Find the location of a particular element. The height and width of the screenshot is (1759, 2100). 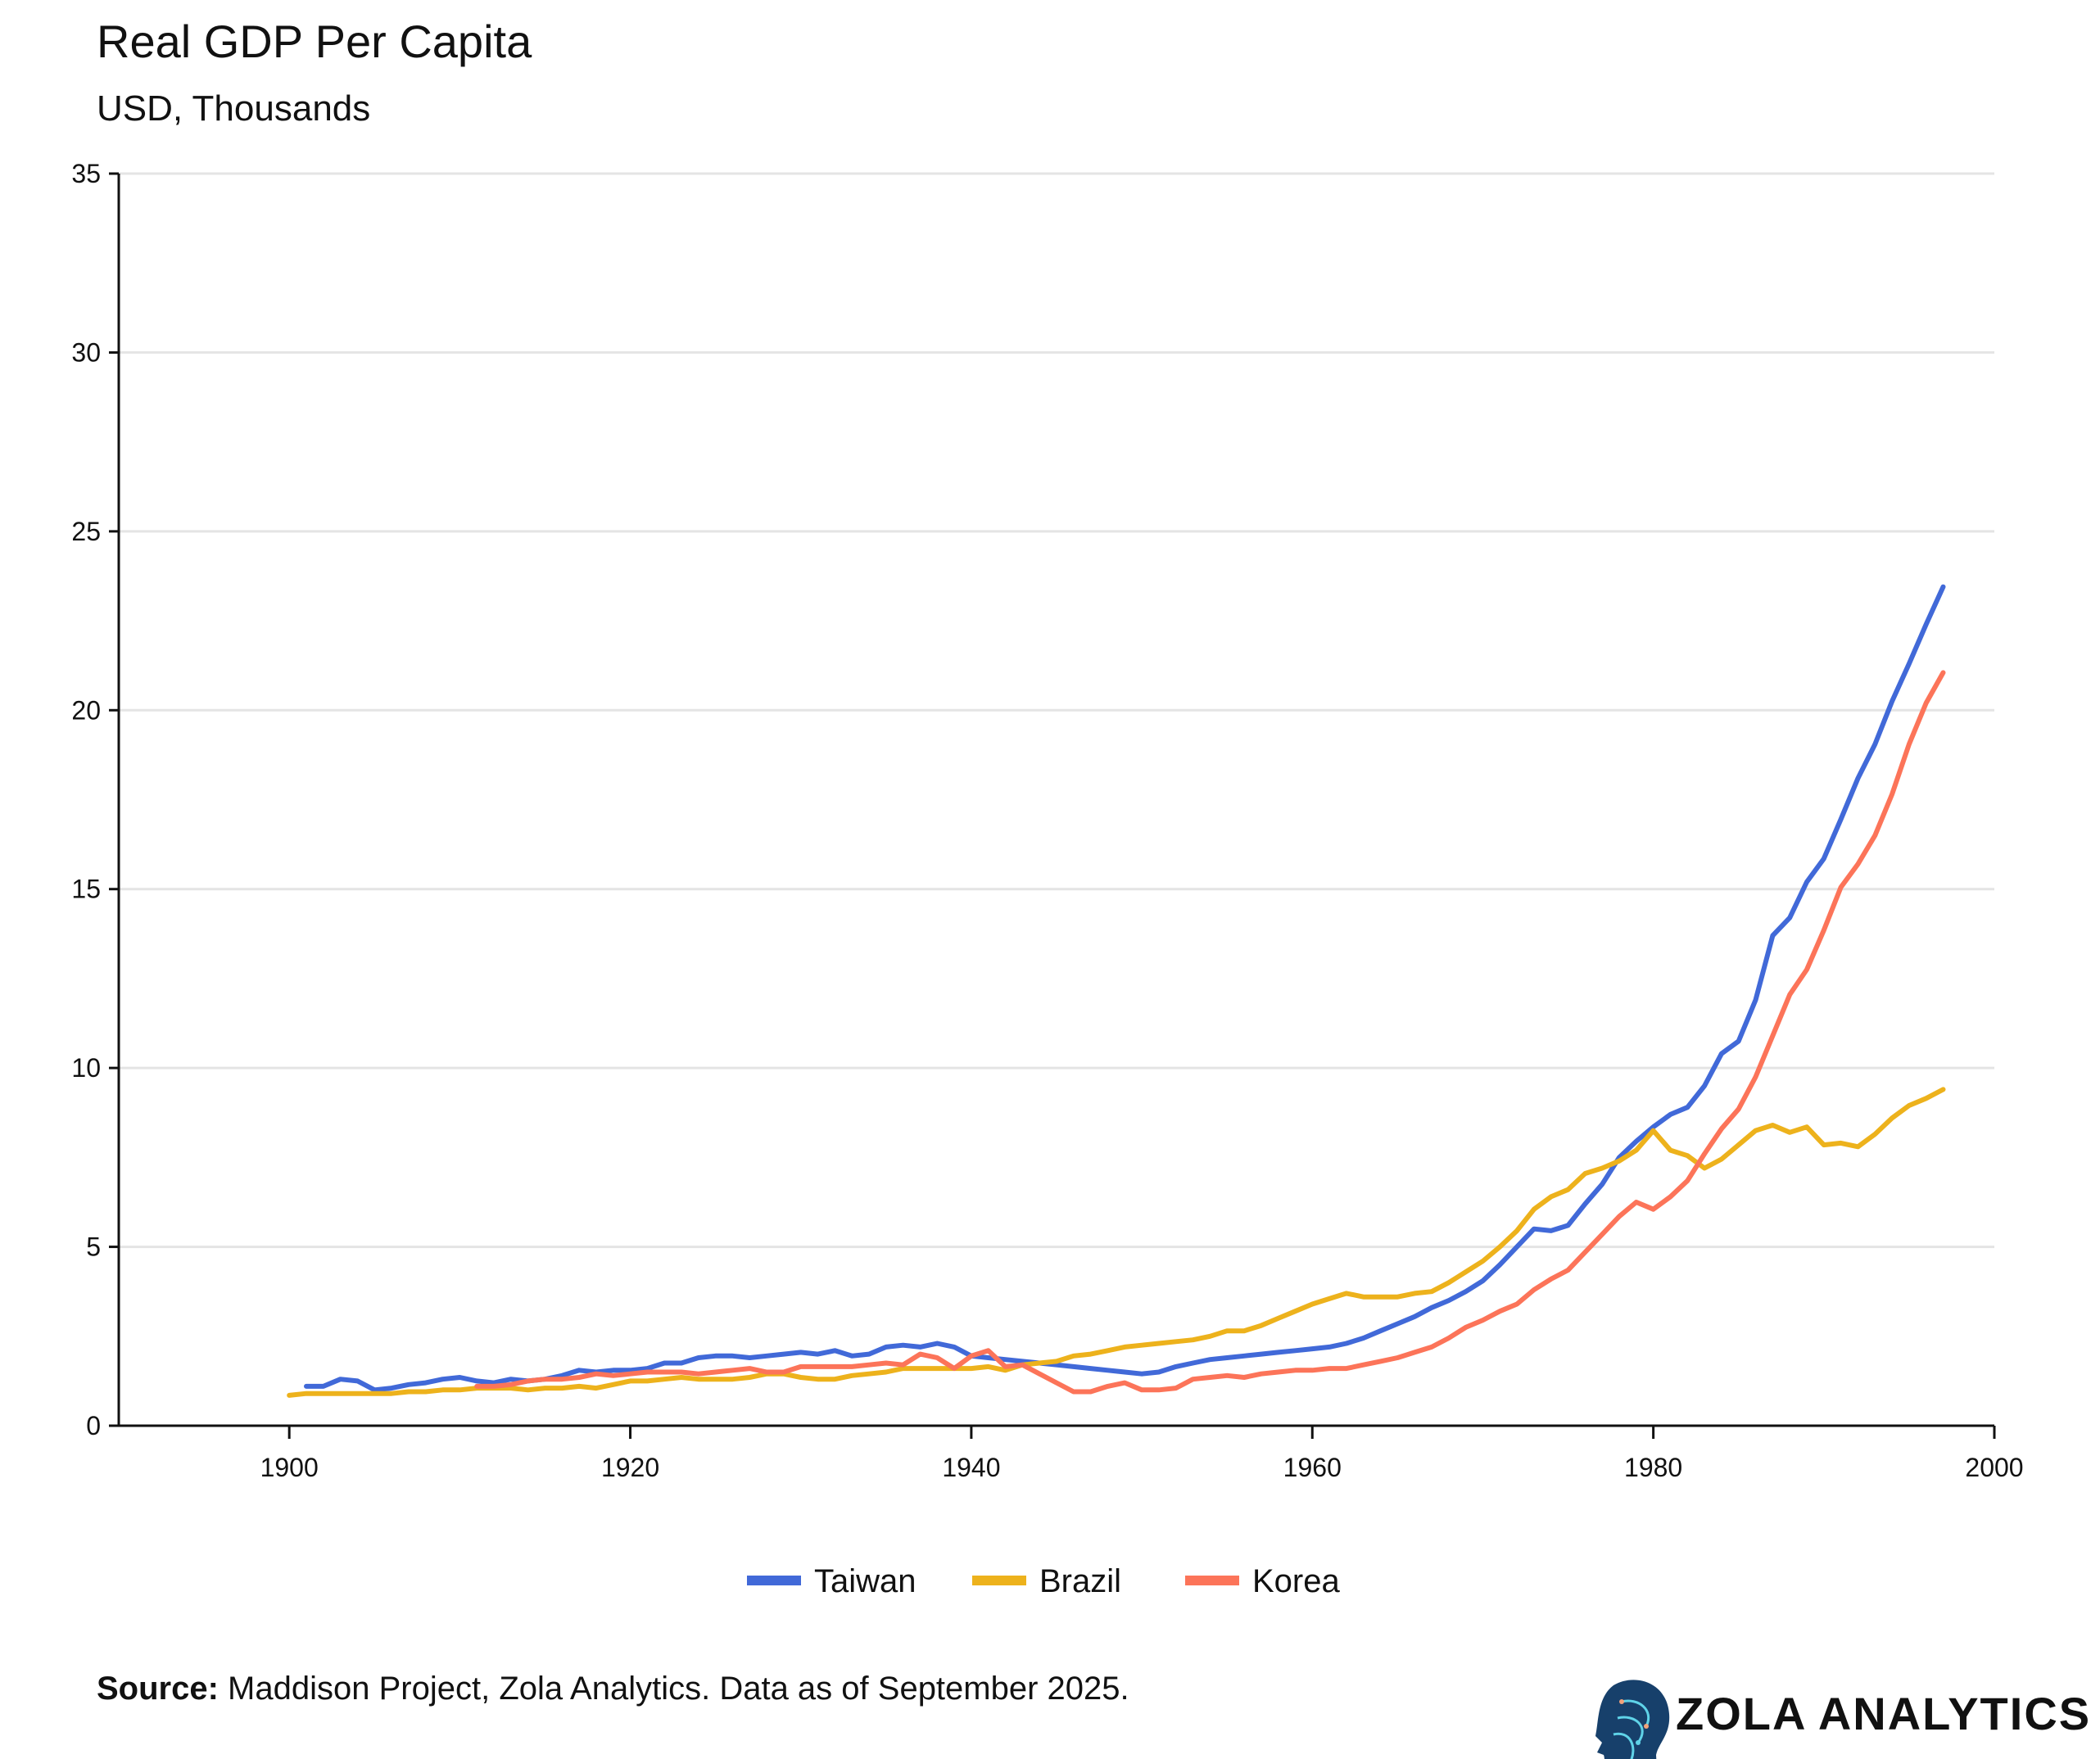

y-tick-label: 35 is located at coordinates (86, 173).